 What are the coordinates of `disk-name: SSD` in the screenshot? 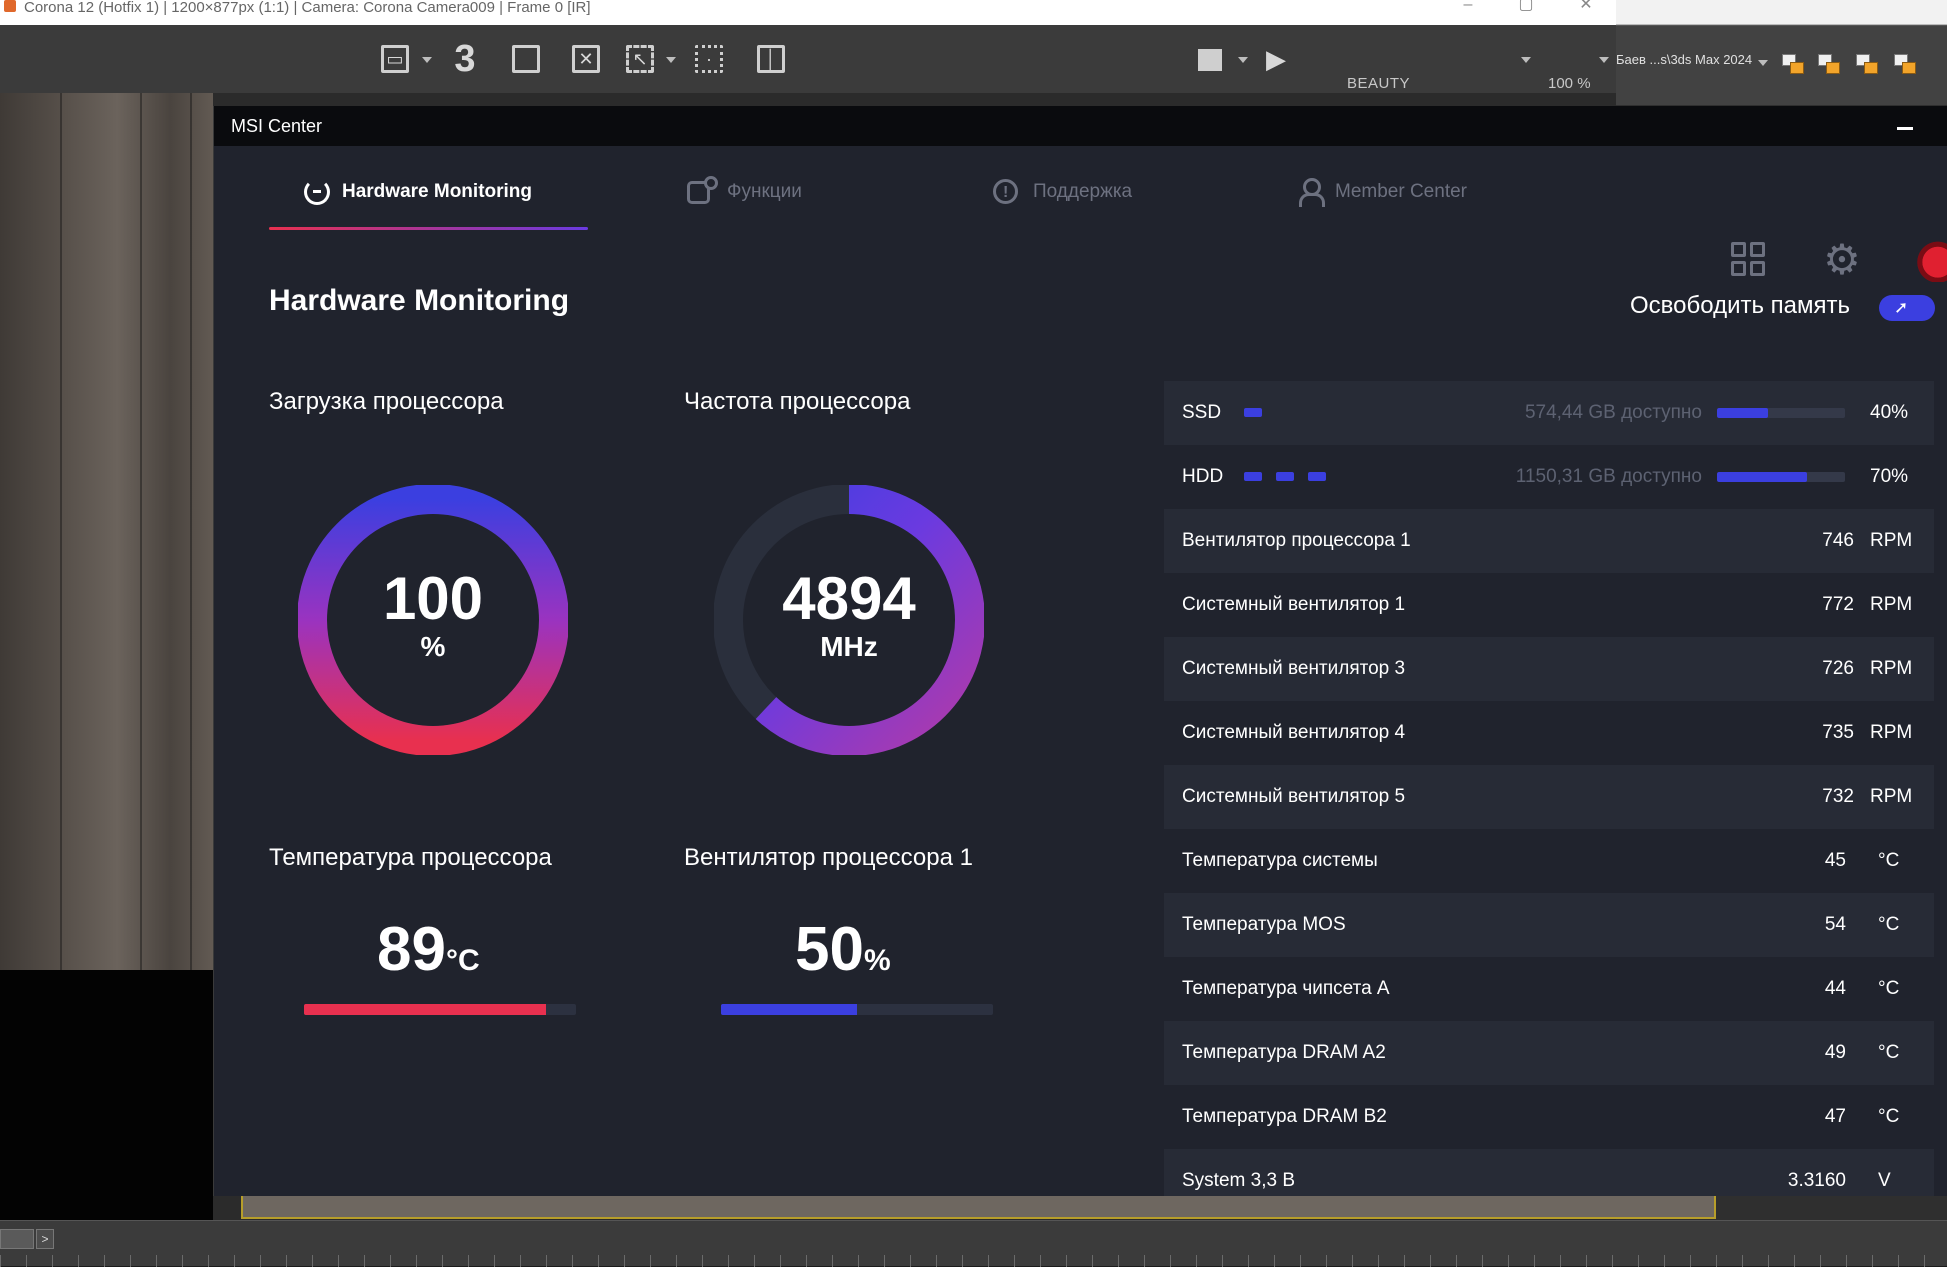 It's located at (1202, 412).